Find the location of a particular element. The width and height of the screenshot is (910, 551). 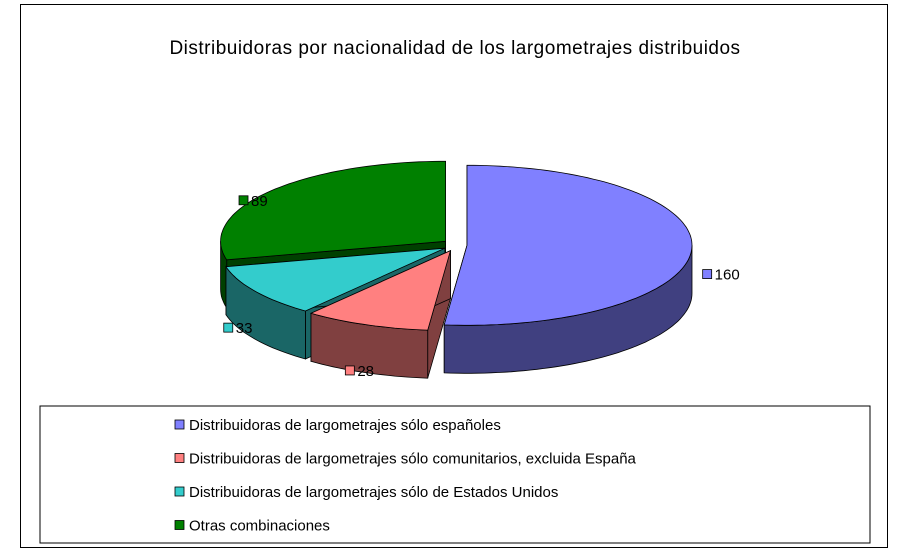

value-label: 89 is located at coordinates (259, 201).